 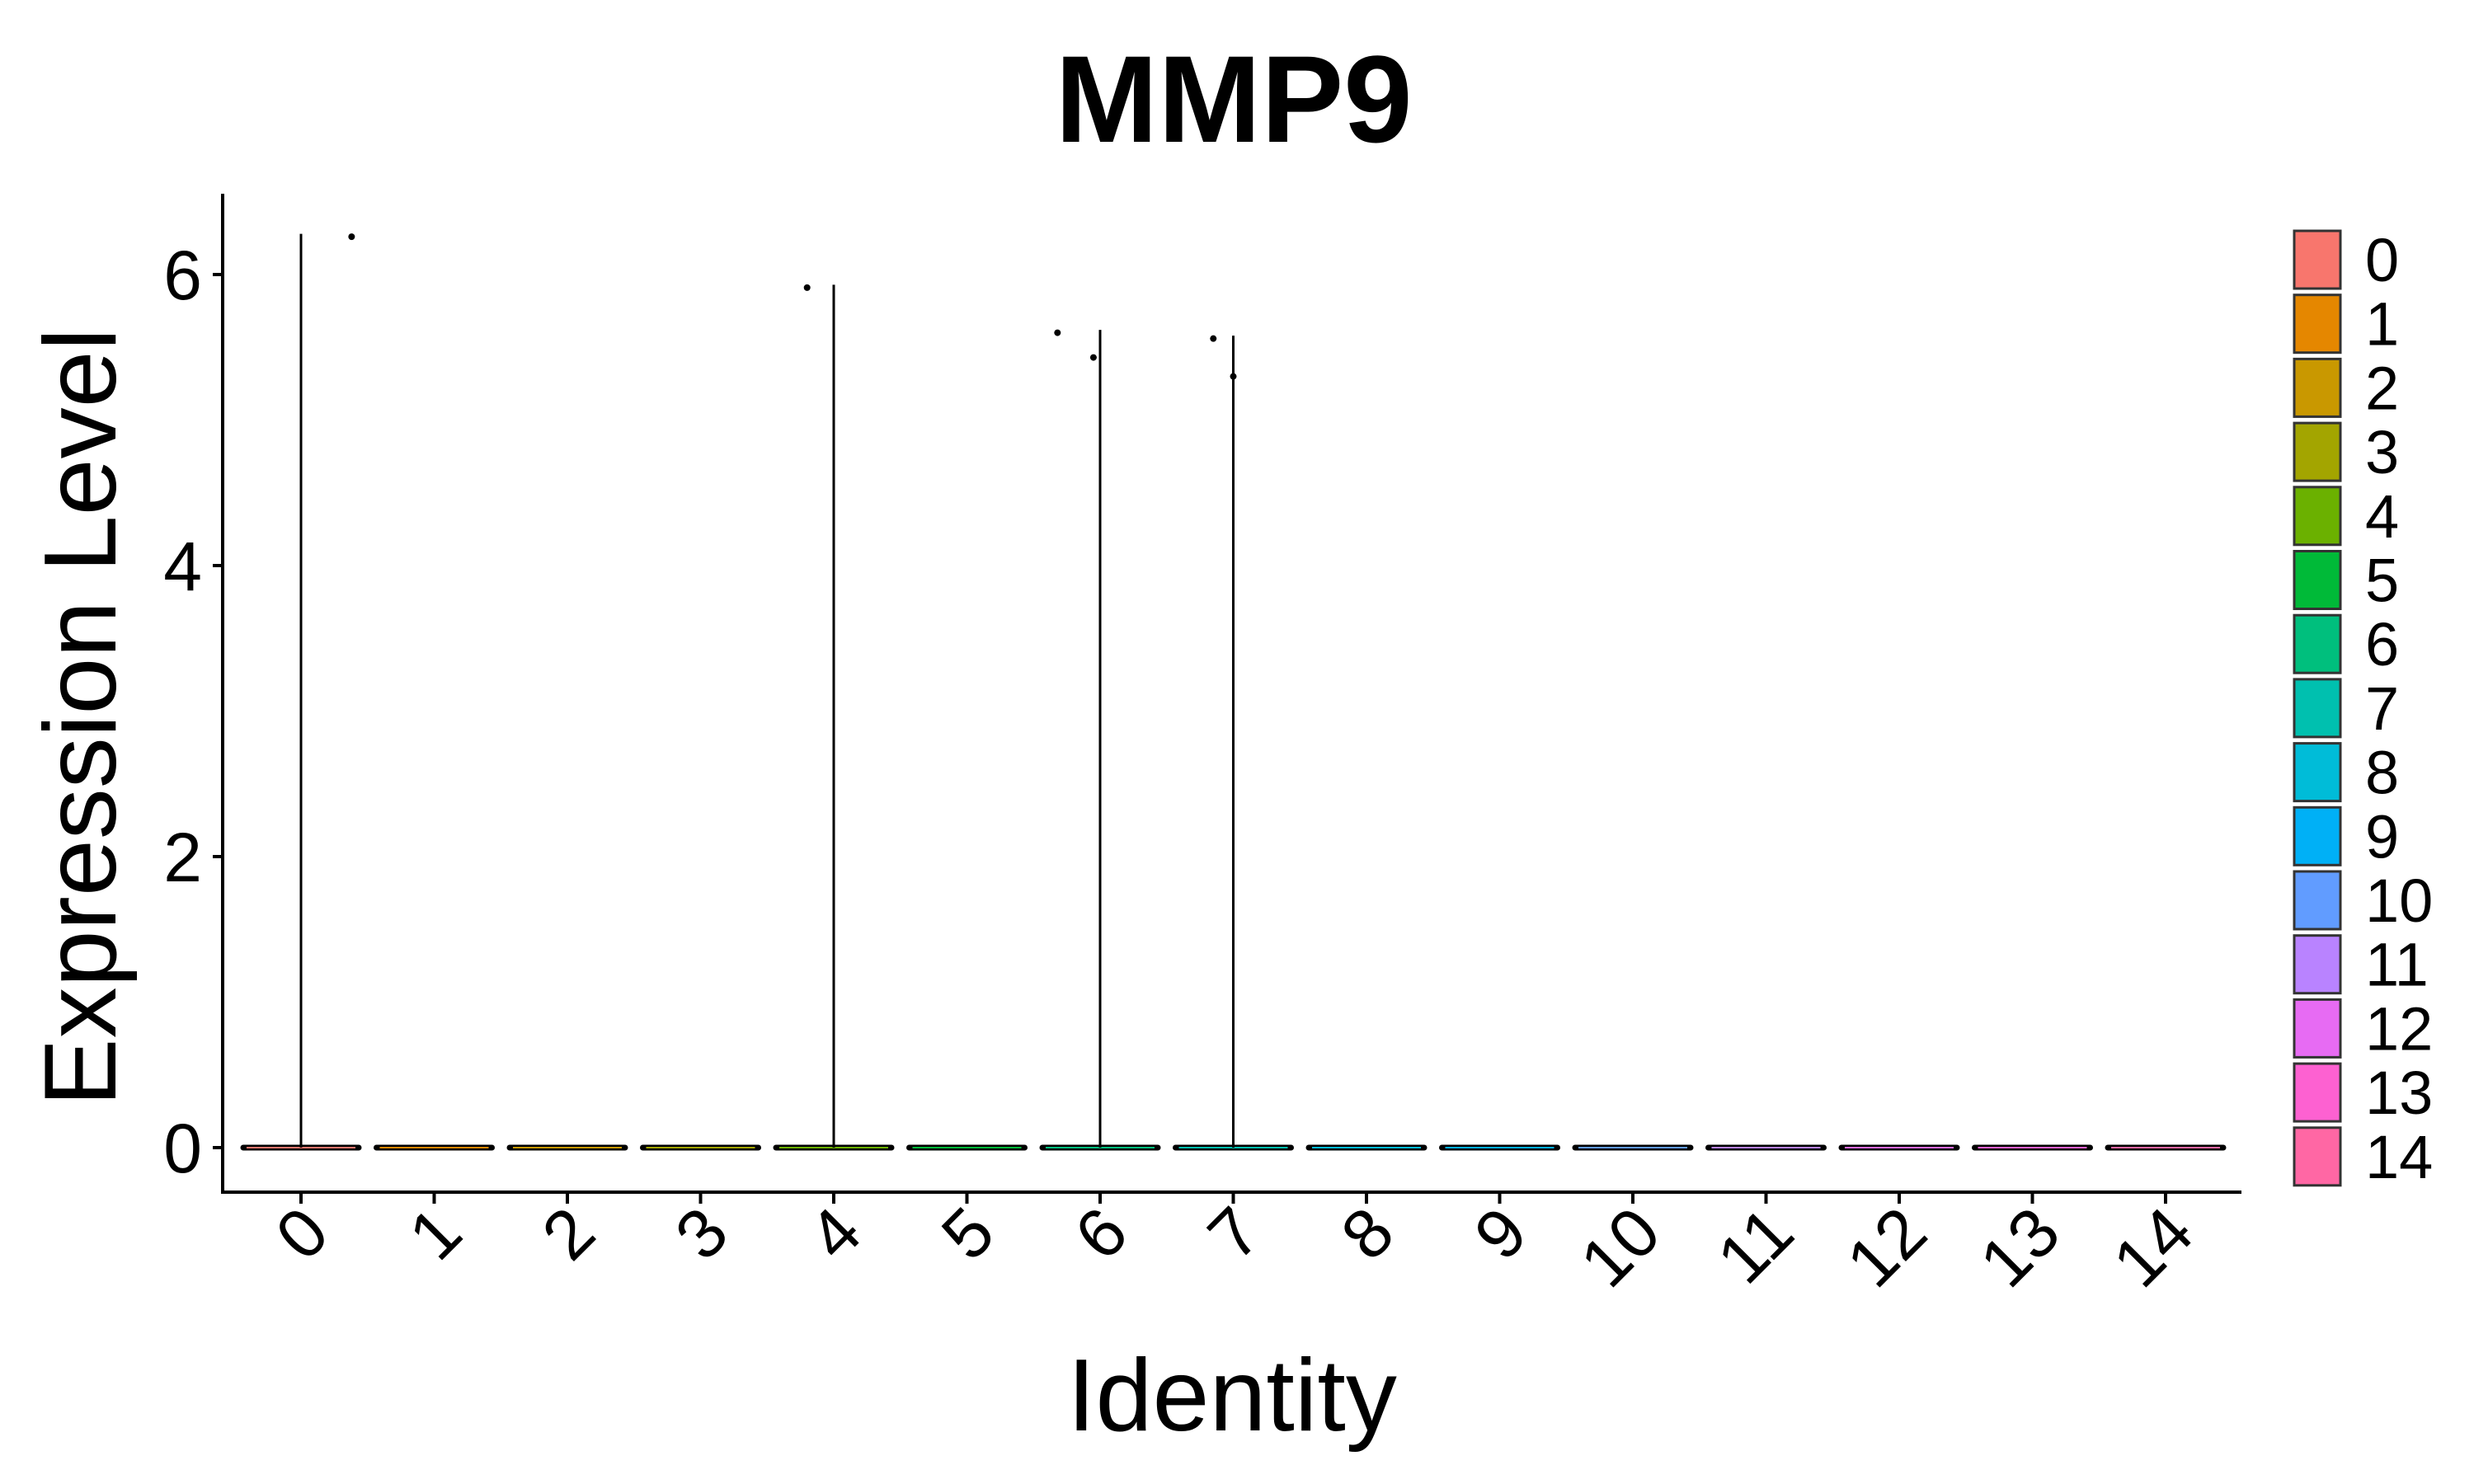 I want to click on legend-label-3: 3, so click(x=2382, y=452).